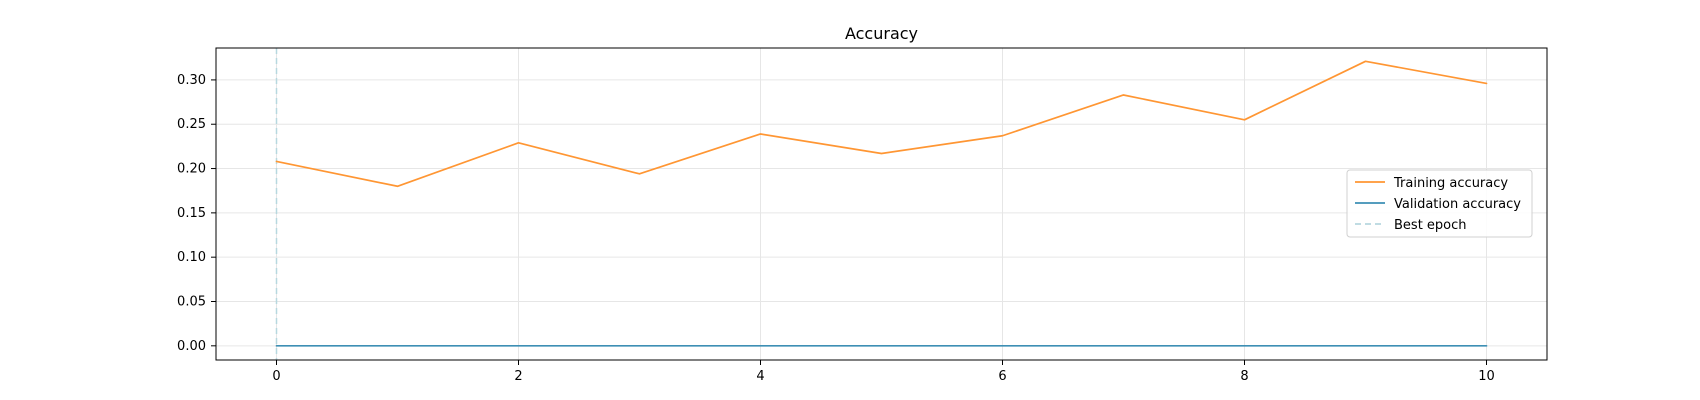 This screenshot has width=1700, height=400. Describe the element at coordinates (191, 213) in the screenshot. I see `y-tick-label-3: 0.15` at that location.